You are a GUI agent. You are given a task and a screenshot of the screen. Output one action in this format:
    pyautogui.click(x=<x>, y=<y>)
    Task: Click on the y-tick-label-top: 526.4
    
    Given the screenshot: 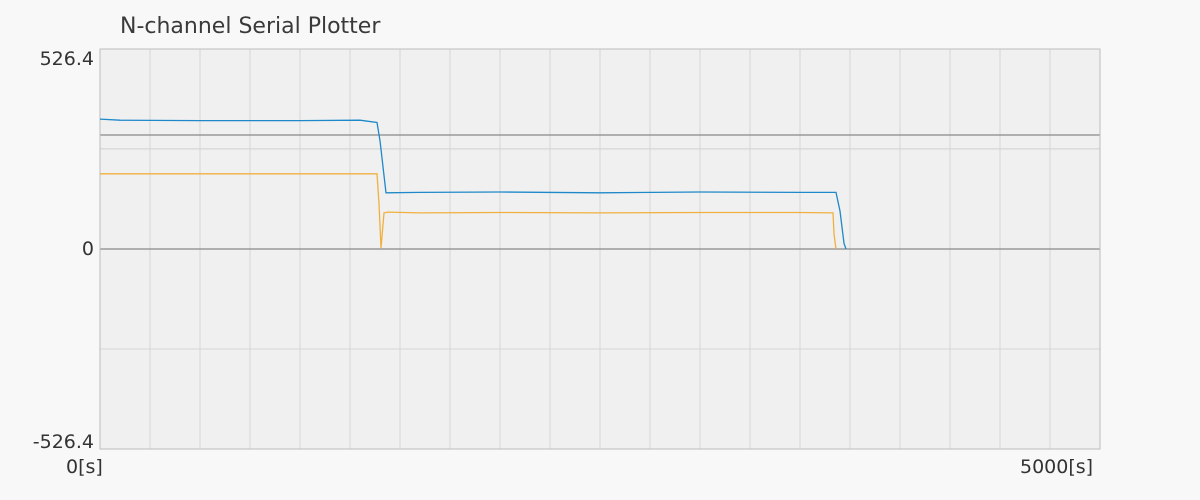 What is the action you would take?
    pyautogui.click(x=66, y=59)
    